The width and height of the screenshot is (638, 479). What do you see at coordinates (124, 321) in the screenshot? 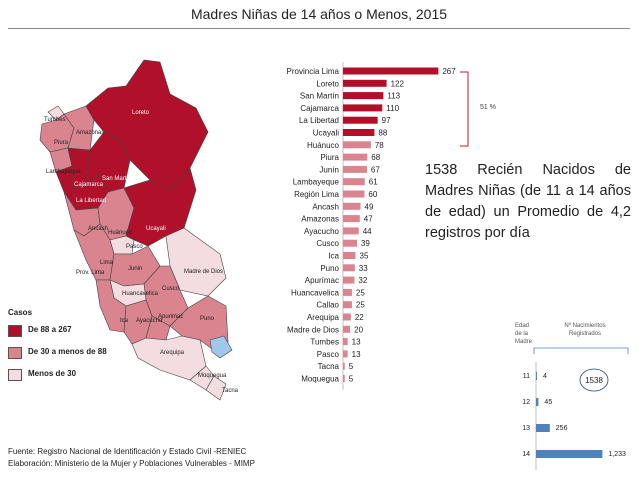
I see `map-label-ica: Ica` at bounding box center [124, 321].